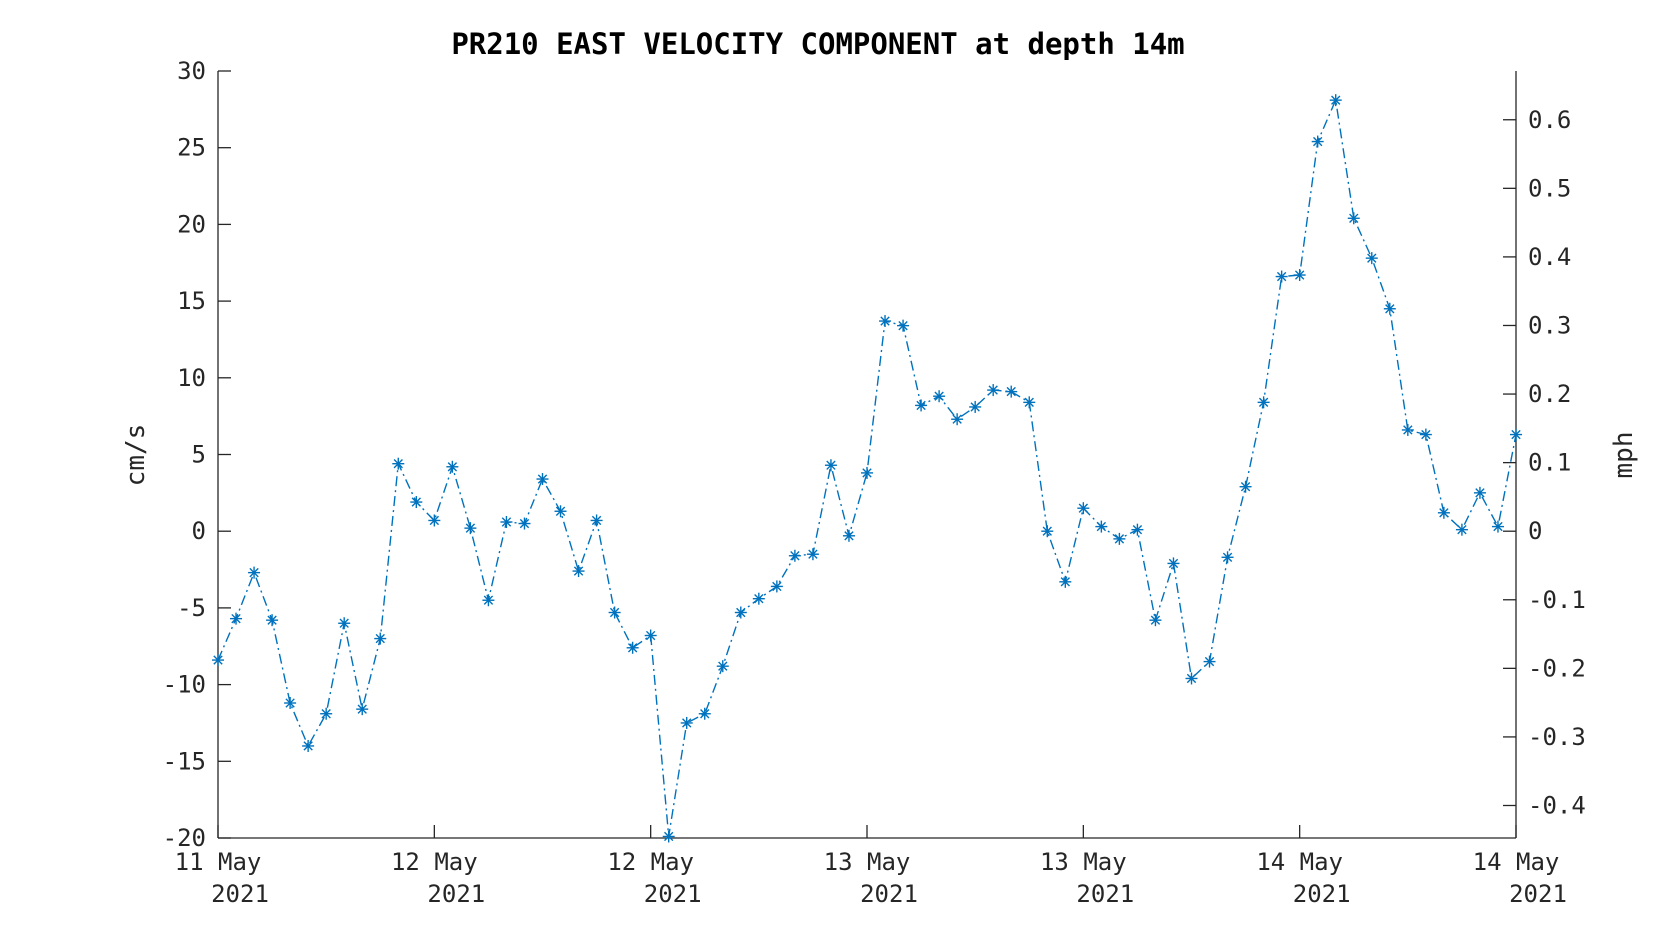 The image size is (1667, 943). What do you see at coordinates (1549, 463) in the screenshot?
I see `y2-tick-label: 0.1` at bounding box center [1549, 463].